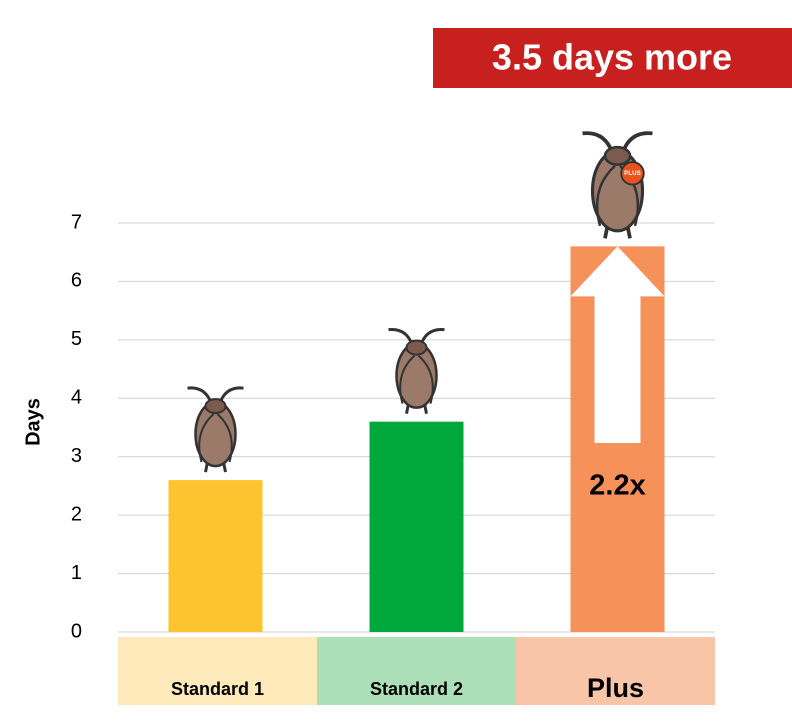 The height and width of the screenshot is (727, 792). I want to click on annotation-box, so click(612, 58).